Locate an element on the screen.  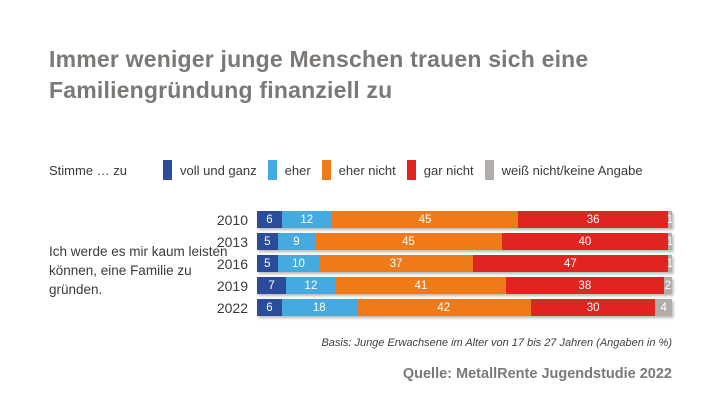
legend-label: eher nicht is located at coordinates (367, 170).